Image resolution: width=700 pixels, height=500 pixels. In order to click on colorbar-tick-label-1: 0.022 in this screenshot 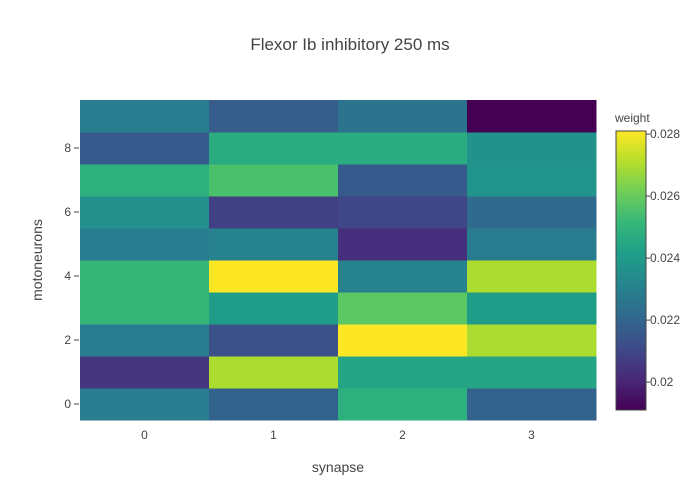, I will do `click(665, 320)`.